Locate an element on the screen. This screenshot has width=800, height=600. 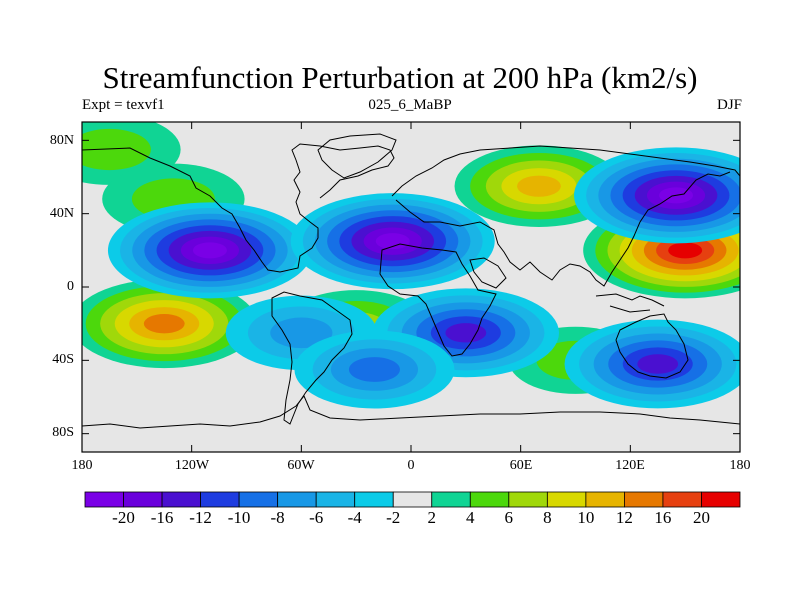
colorbar-label: -2 is located at coordinates (393, 517).